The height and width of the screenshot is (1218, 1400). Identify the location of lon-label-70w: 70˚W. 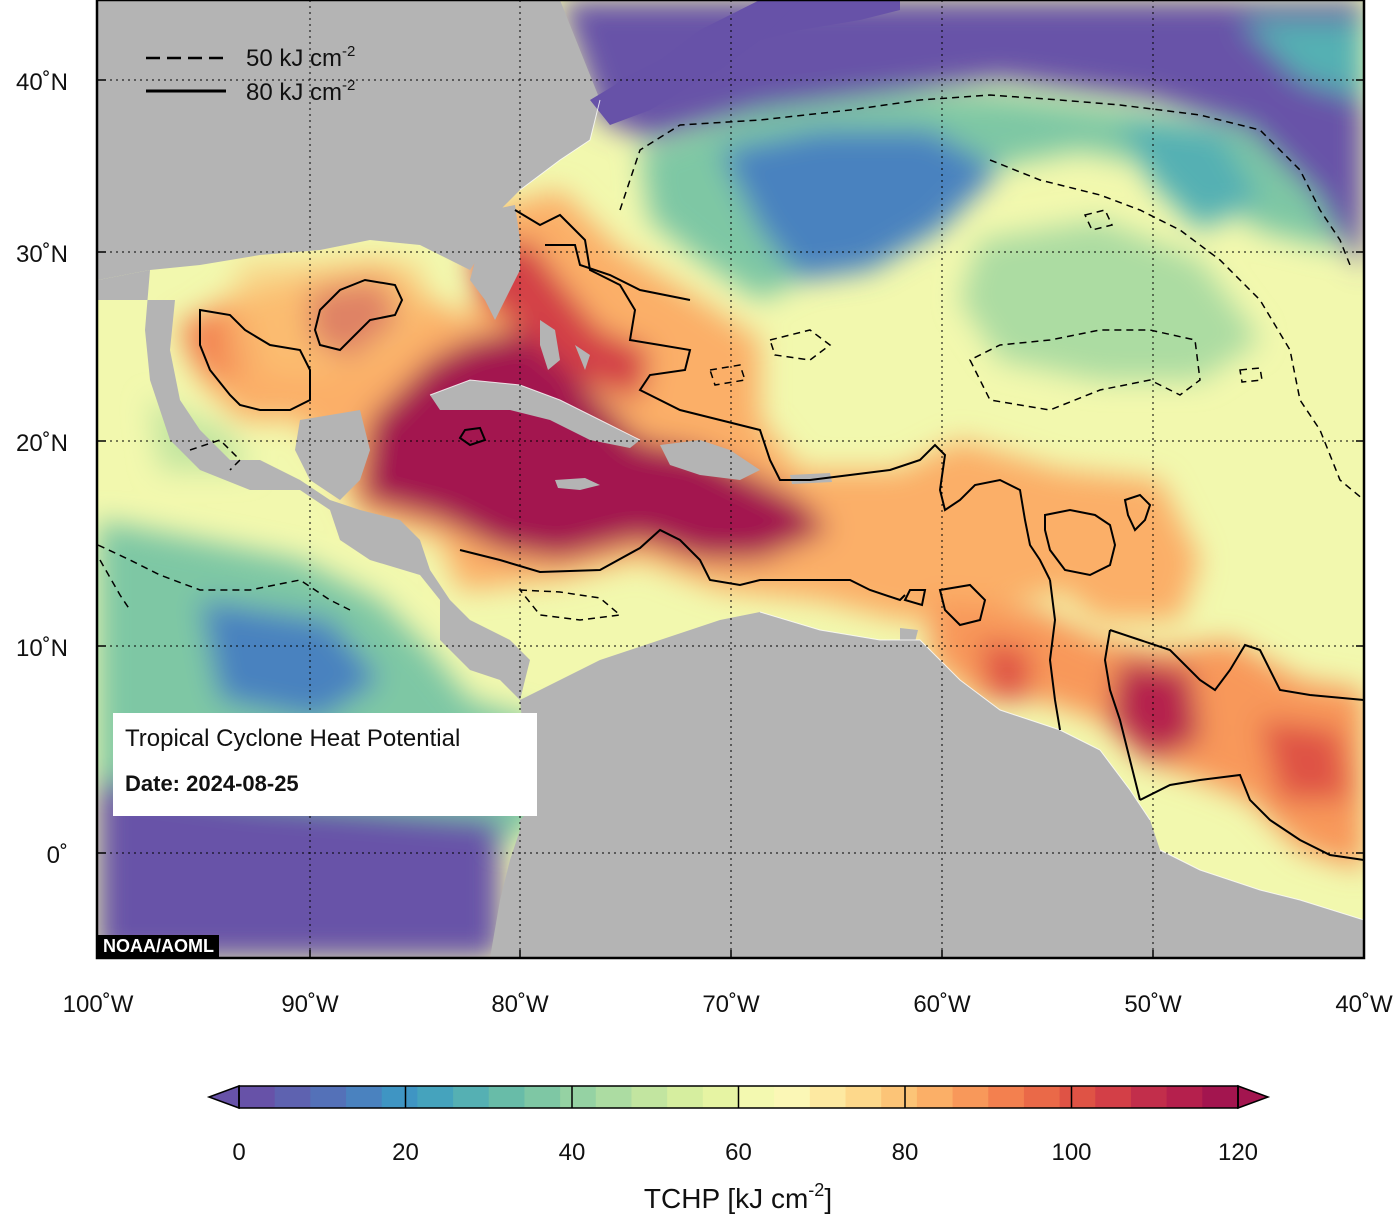
(731, 1004).